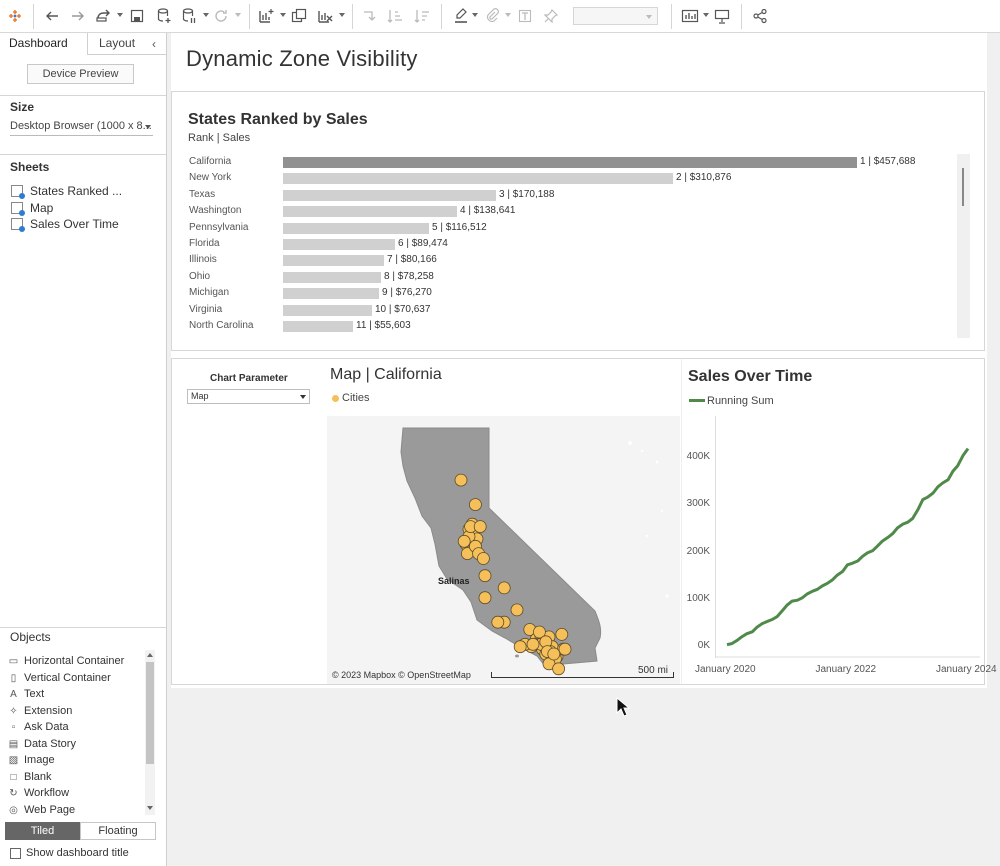  Describe the element at coordinates (80, 74) in the screenshot. I see `device-preview-button: Device Preview` at that location.